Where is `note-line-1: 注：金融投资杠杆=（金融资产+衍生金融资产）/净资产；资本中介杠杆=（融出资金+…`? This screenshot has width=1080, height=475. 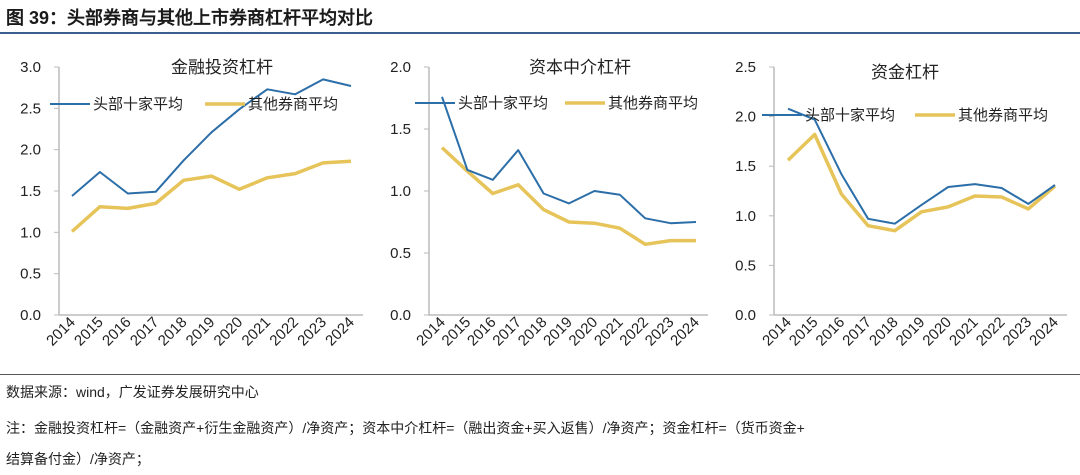 note-line-1: 注：金融投资杠杆=（金融资产+衍生金融资产）/净资产；资本中介杠杆=（融出资金+… is located at coordinates (405, 428).